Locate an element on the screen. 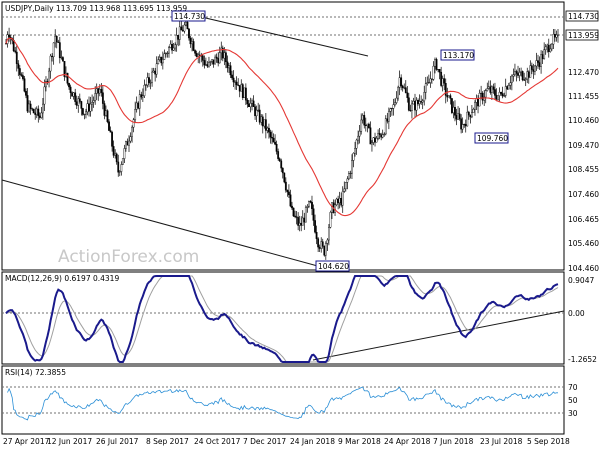 The image size is (600, 450). annotation-high-box: 114.730 is located at coordinates (188, 16).